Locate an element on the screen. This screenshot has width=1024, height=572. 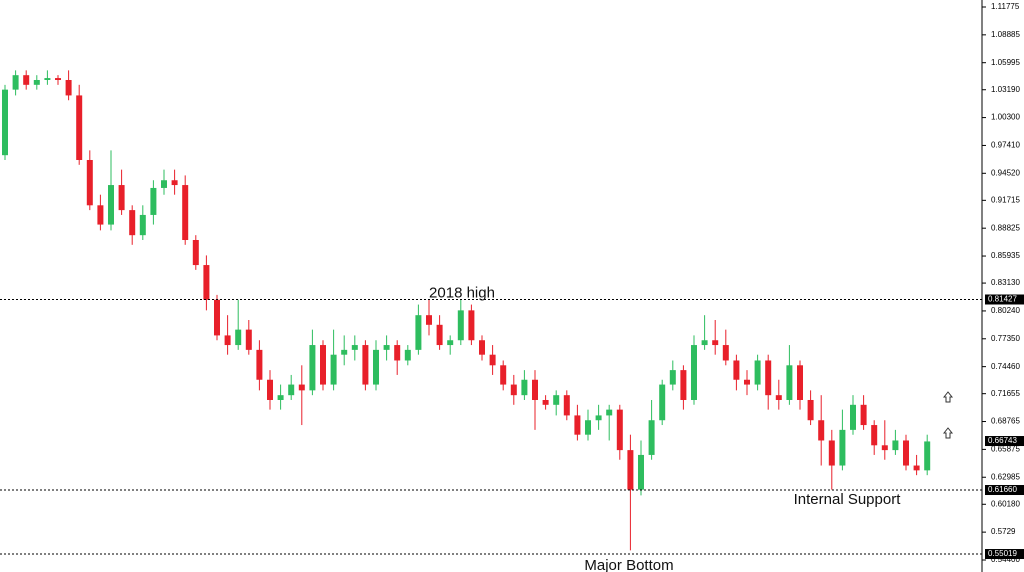
y-tick-label: 0.97410 is located at coordinates (1005, 145).